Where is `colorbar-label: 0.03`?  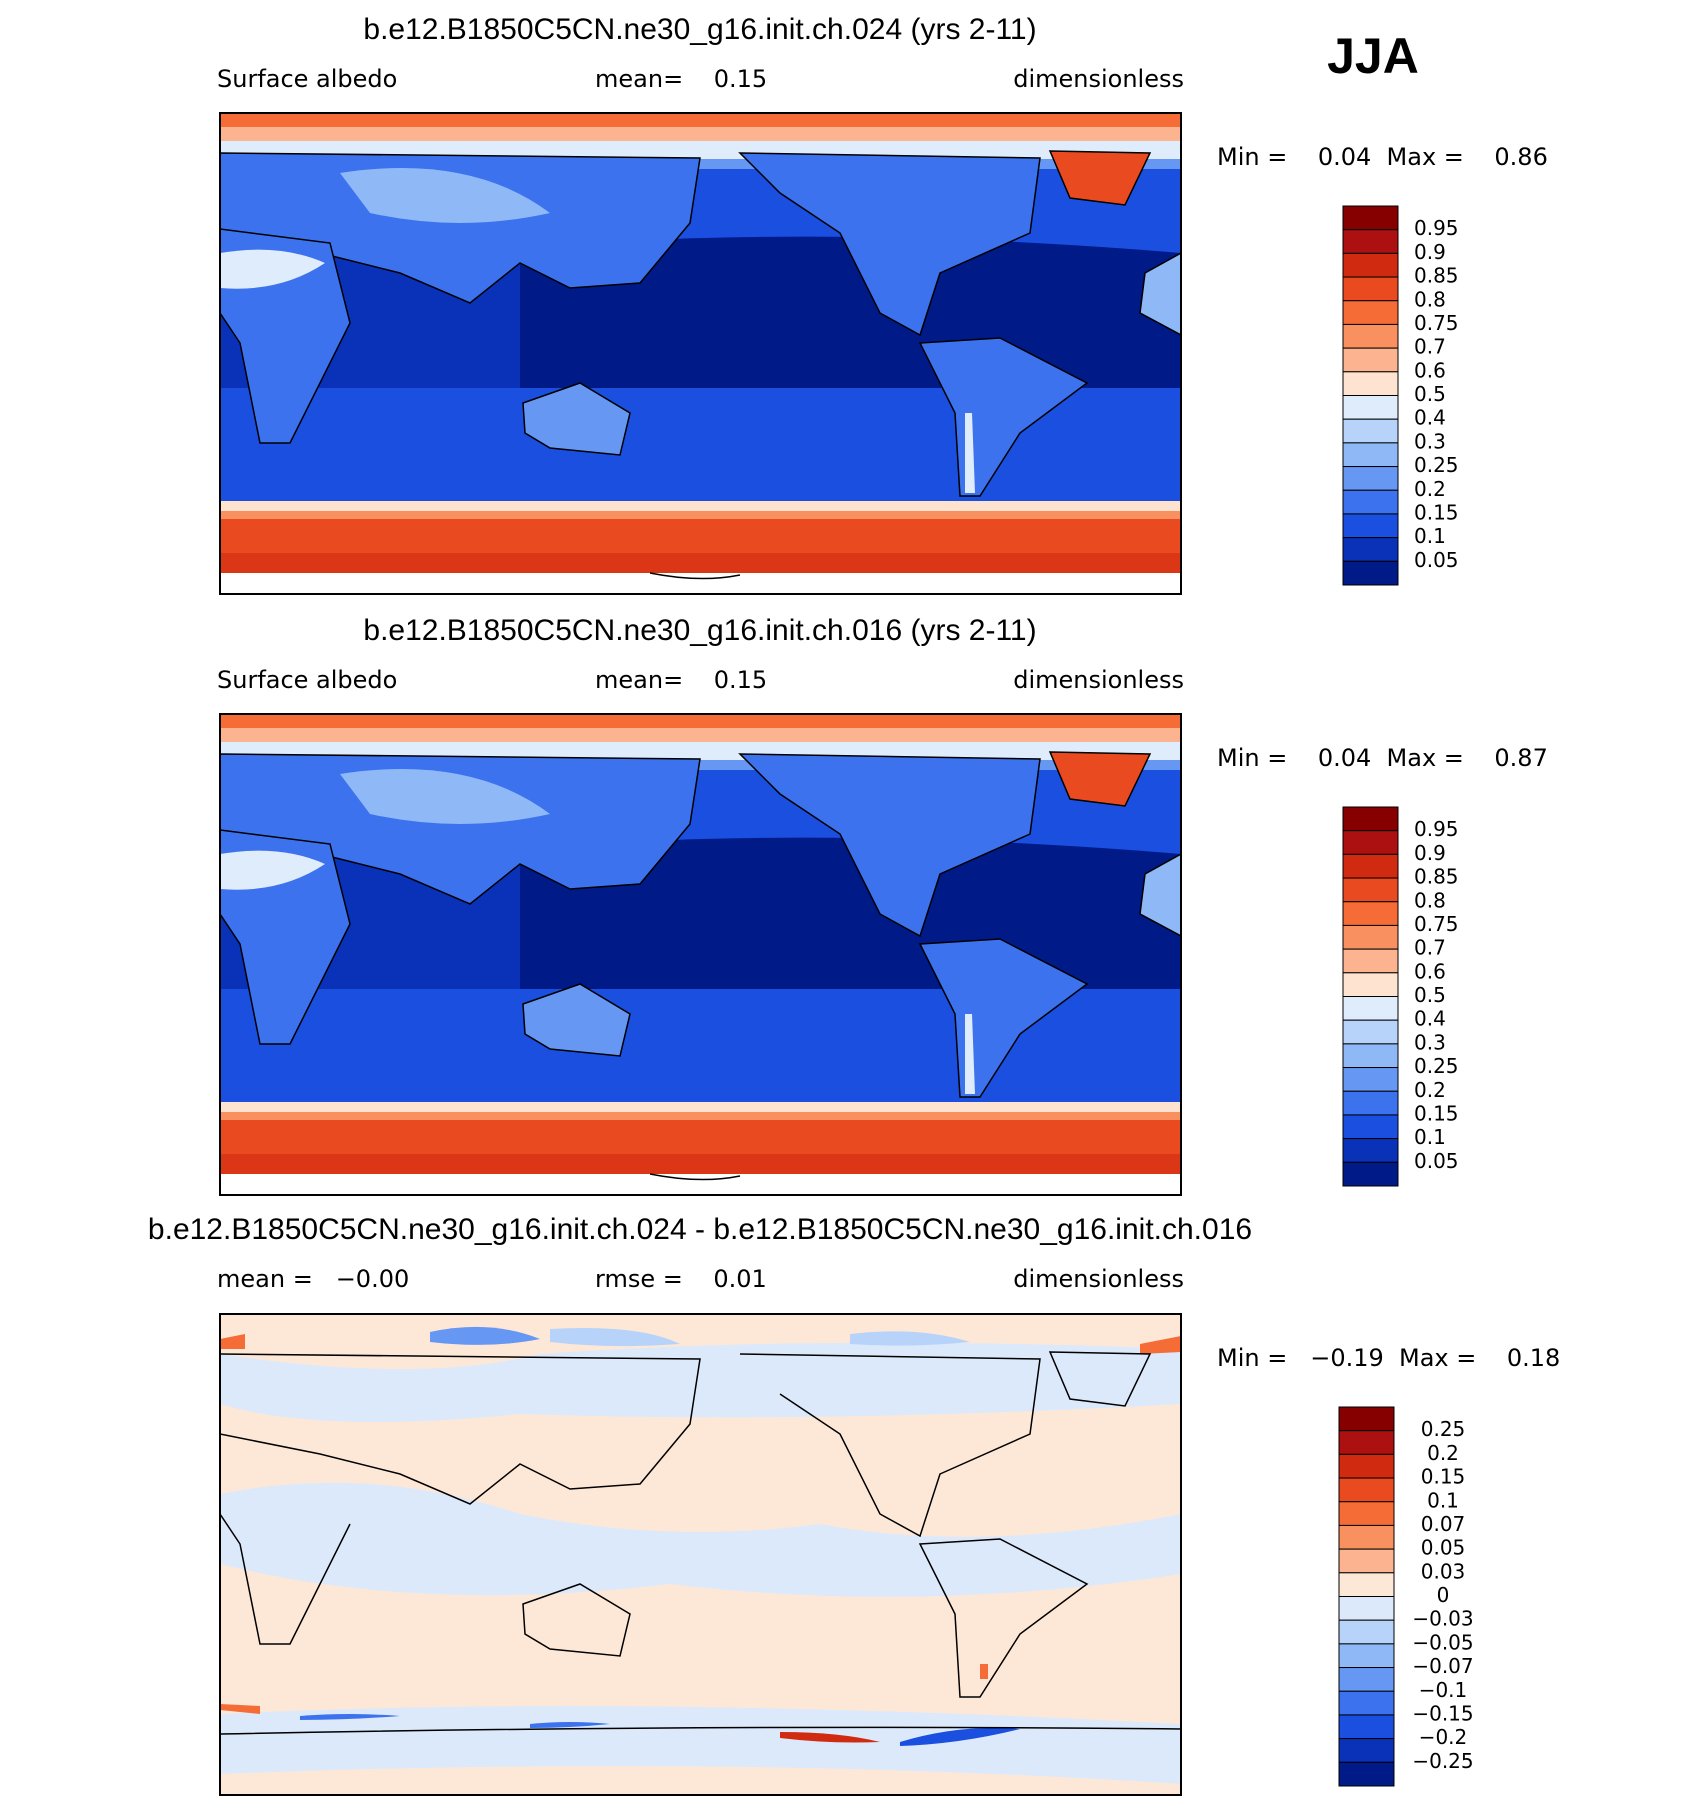 colorbar-label: 0.03 is located at coordinates (1443, 1571).